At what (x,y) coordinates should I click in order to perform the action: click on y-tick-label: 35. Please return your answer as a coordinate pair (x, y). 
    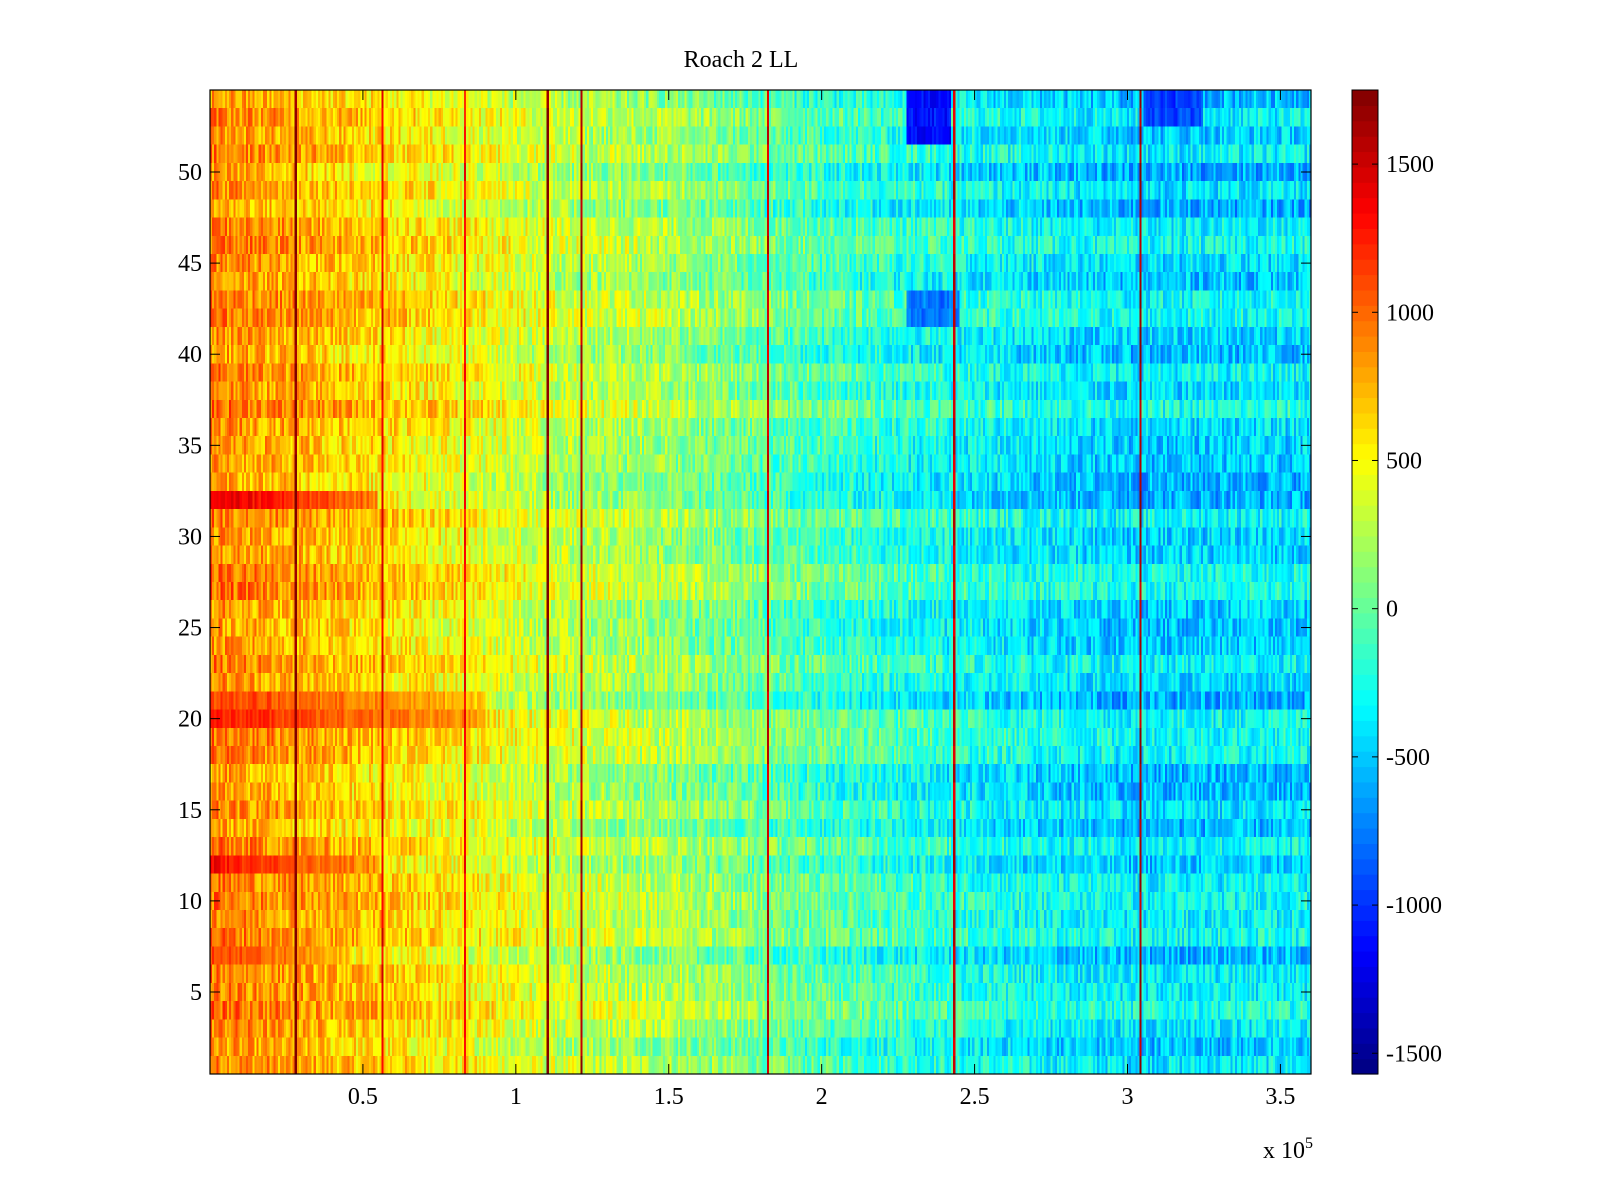
    Looking at the image, I should click on (190, 446).